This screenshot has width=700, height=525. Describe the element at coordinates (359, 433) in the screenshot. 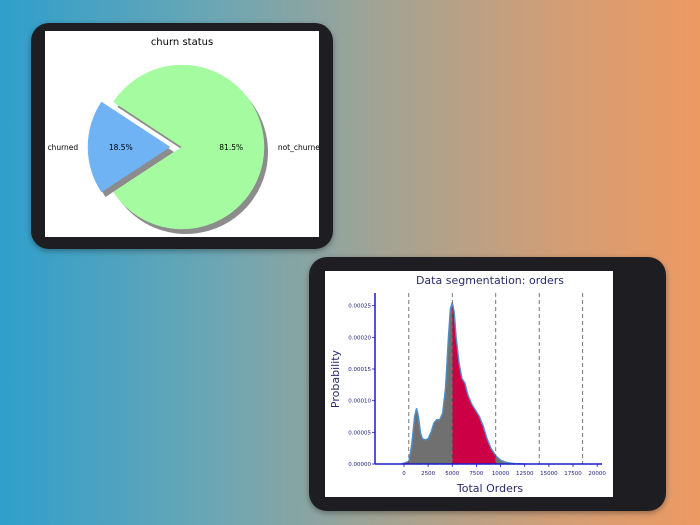

I see `y-tick-label: 0.00005` at that location.